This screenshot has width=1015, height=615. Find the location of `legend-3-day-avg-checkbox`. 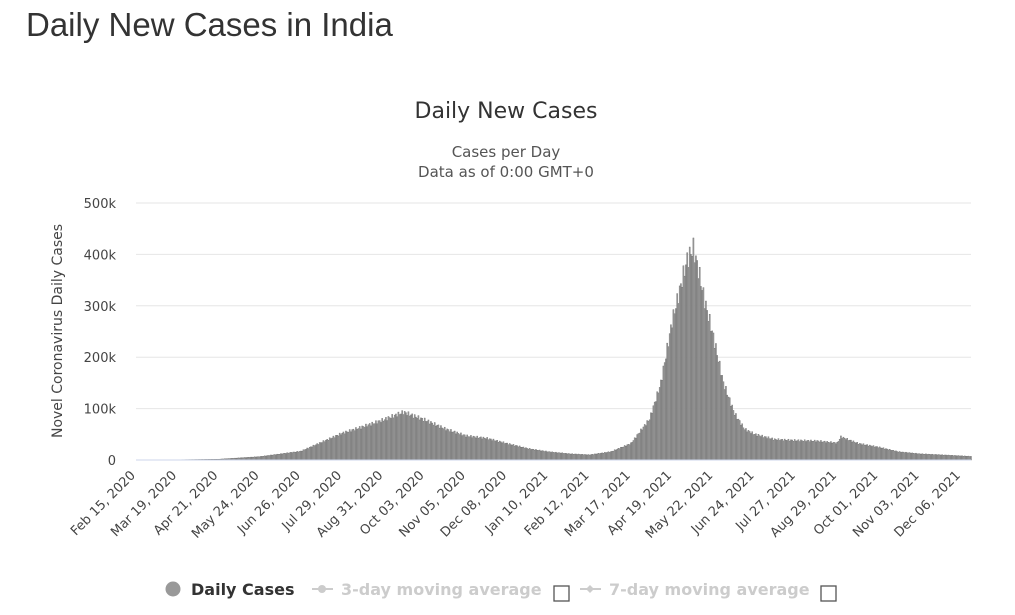

legend-3-day-avg-checkbox is located at coordinates (561, 593).